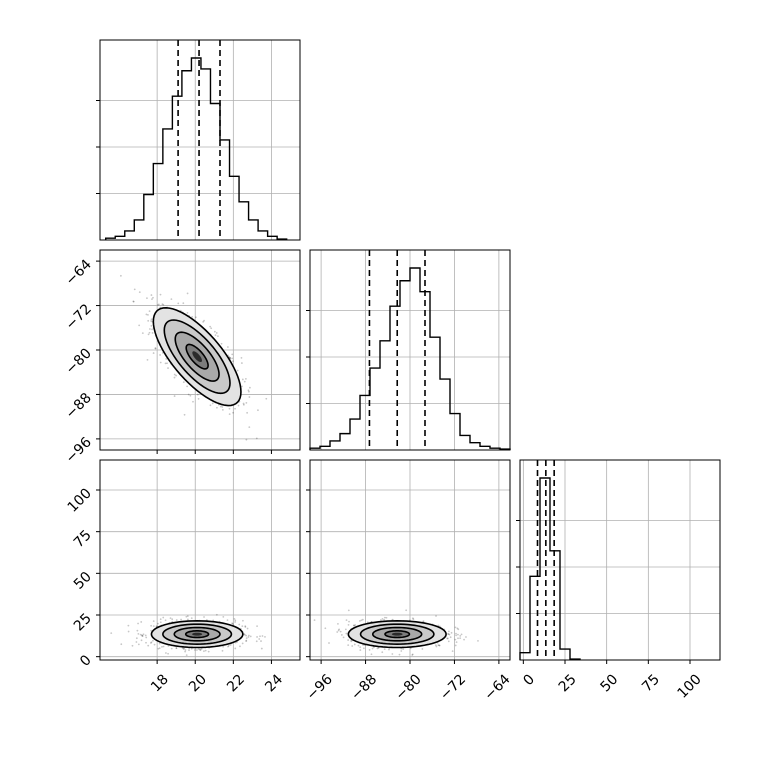  What do you see at coordinates (80, 501) in the screenshot?
I see `y-tick-label: 100` at bounding box center [80, 501].